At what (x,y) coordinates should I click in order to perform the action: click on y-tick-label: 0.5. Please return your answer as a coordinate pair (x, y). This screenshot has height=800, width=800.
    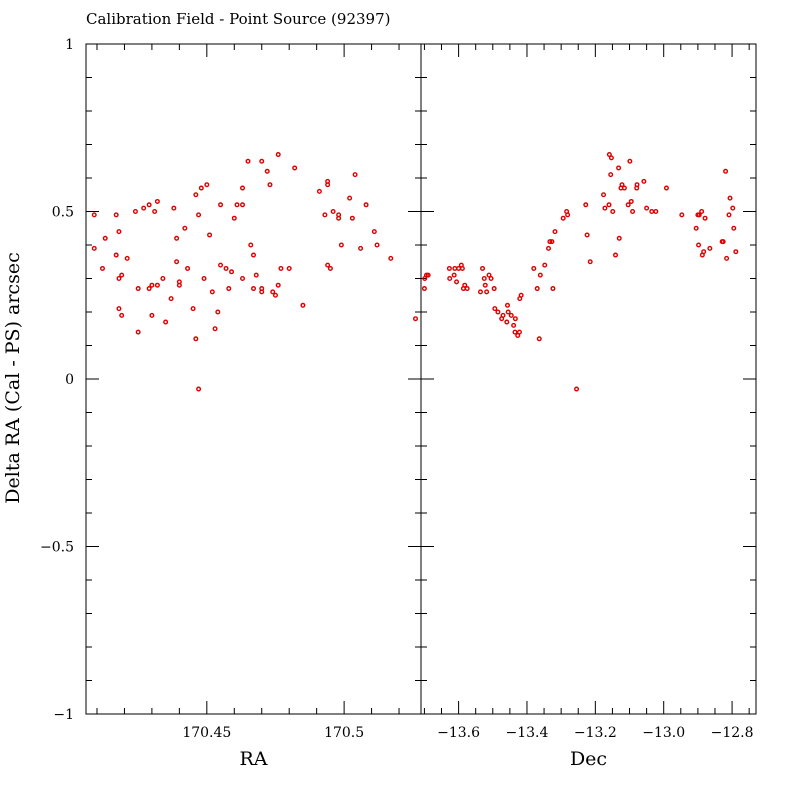
    Looking at the image, I should click on (63, 213).